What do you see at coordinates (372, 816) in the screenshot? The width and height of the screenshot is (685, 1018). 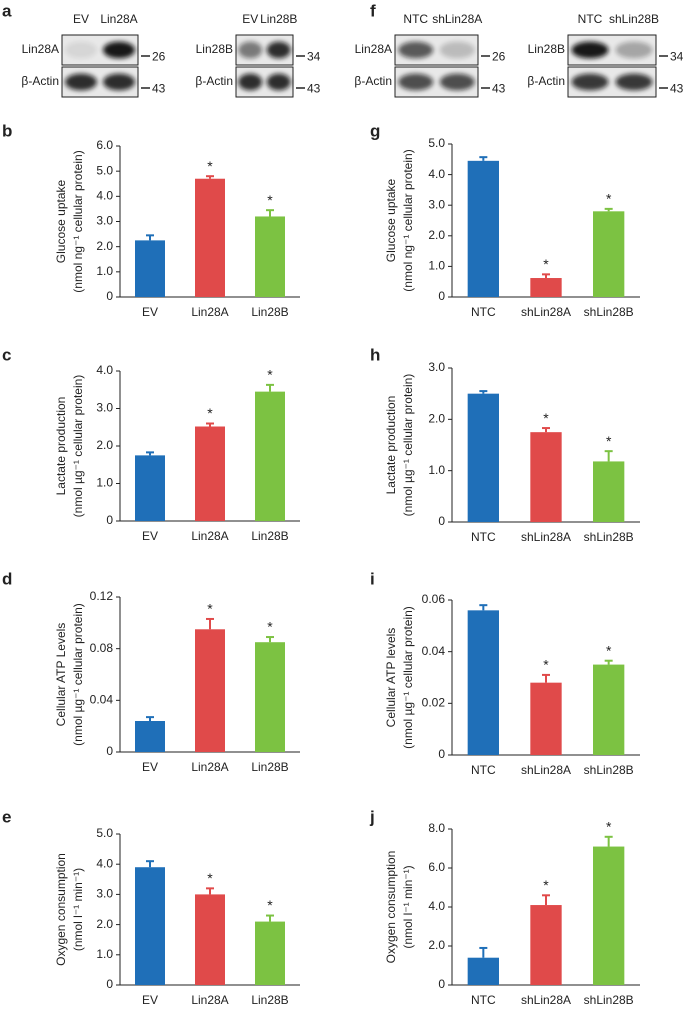 I see `panel-letter: j` at bounding box center [372, 816].